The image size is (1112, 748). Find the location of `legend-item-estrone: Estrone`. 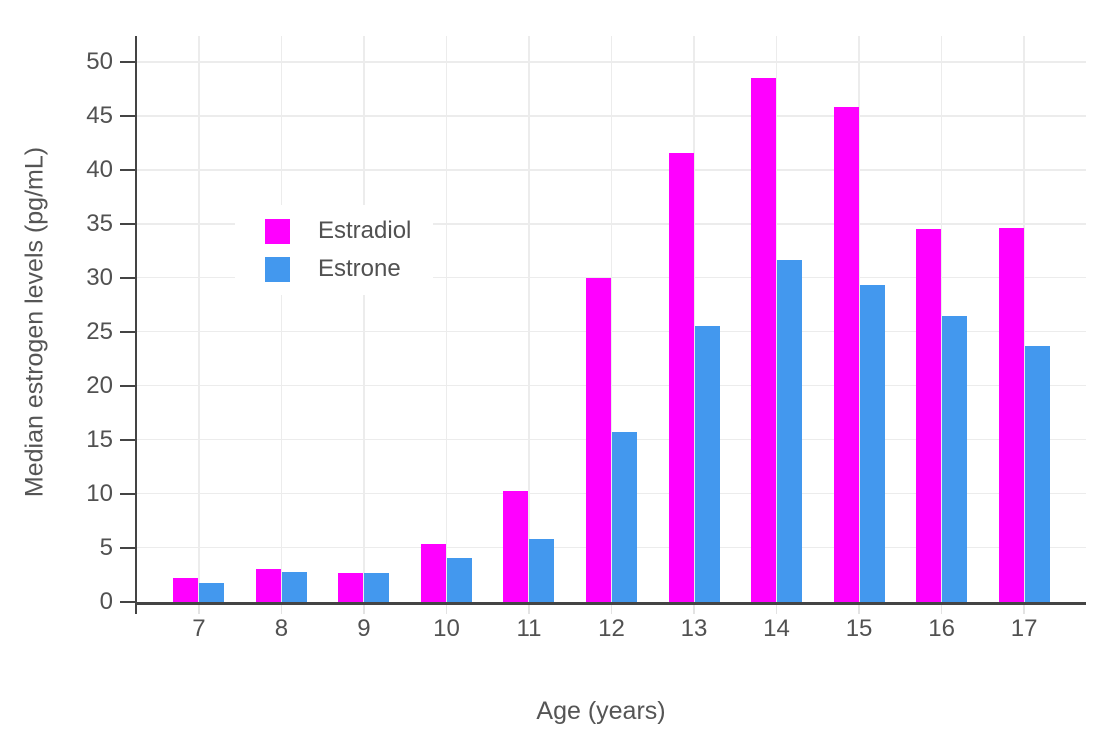

legend-item-estrone: Estrone is located at coordinates (338, 269).